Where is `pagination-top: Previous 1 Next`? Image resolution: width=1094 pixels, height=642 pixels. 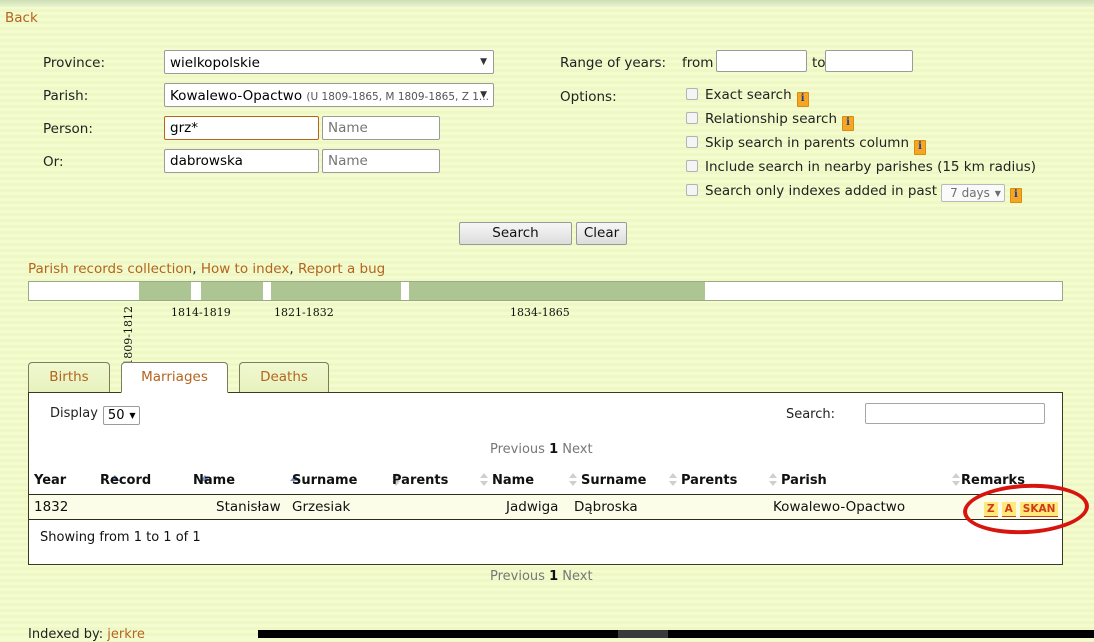 pagination-top: Previous 1 Next is located at coordinates (541, 449).